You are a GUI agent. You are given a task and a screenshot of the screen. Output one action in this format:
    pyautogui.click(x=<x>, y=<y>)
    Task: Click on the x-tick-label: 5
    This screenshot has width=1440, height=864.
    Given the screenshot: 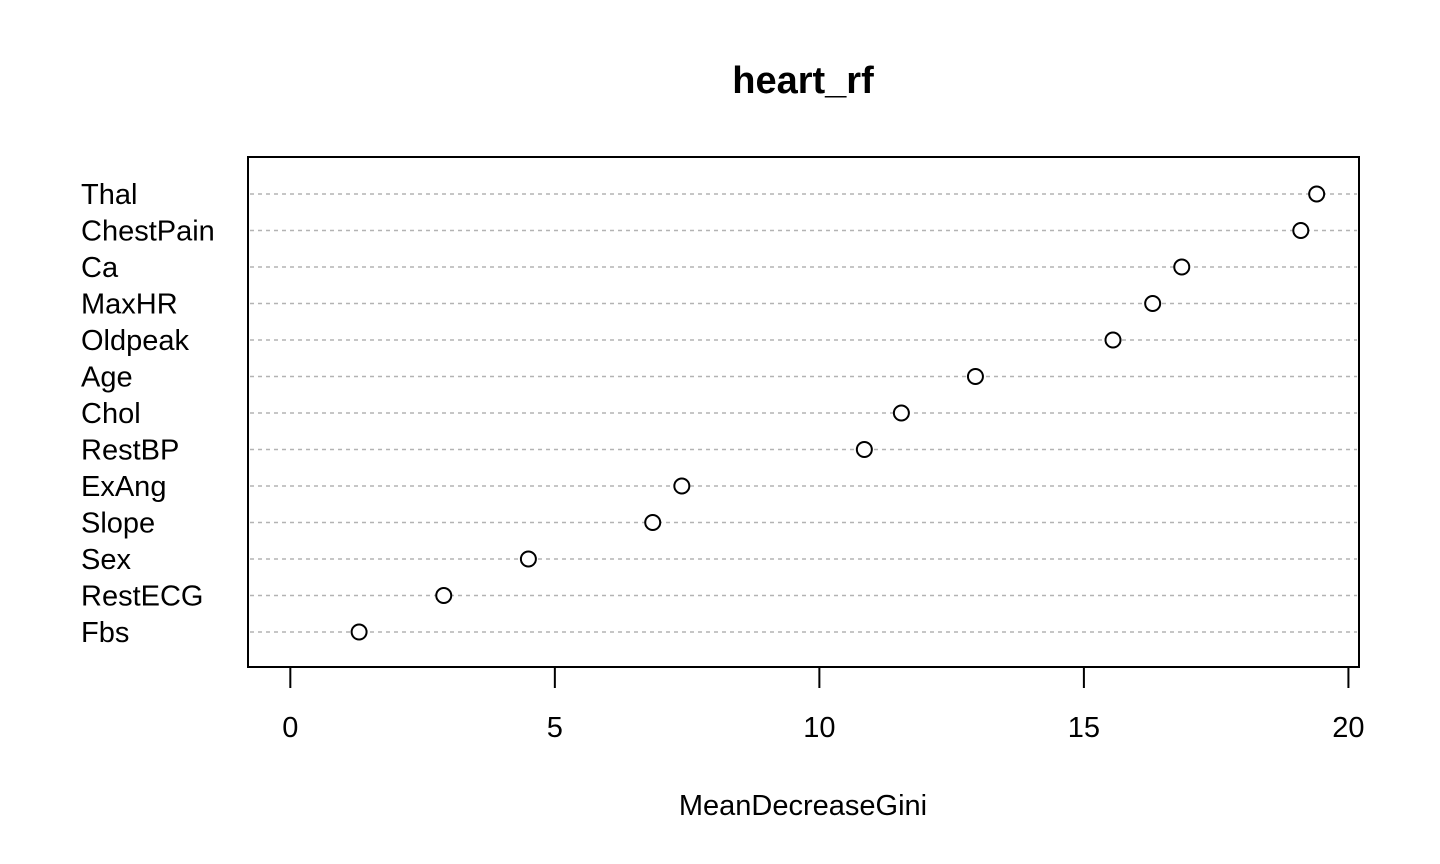 What is the action you would take?
    pyautogui.click(x=555, y=728)
    